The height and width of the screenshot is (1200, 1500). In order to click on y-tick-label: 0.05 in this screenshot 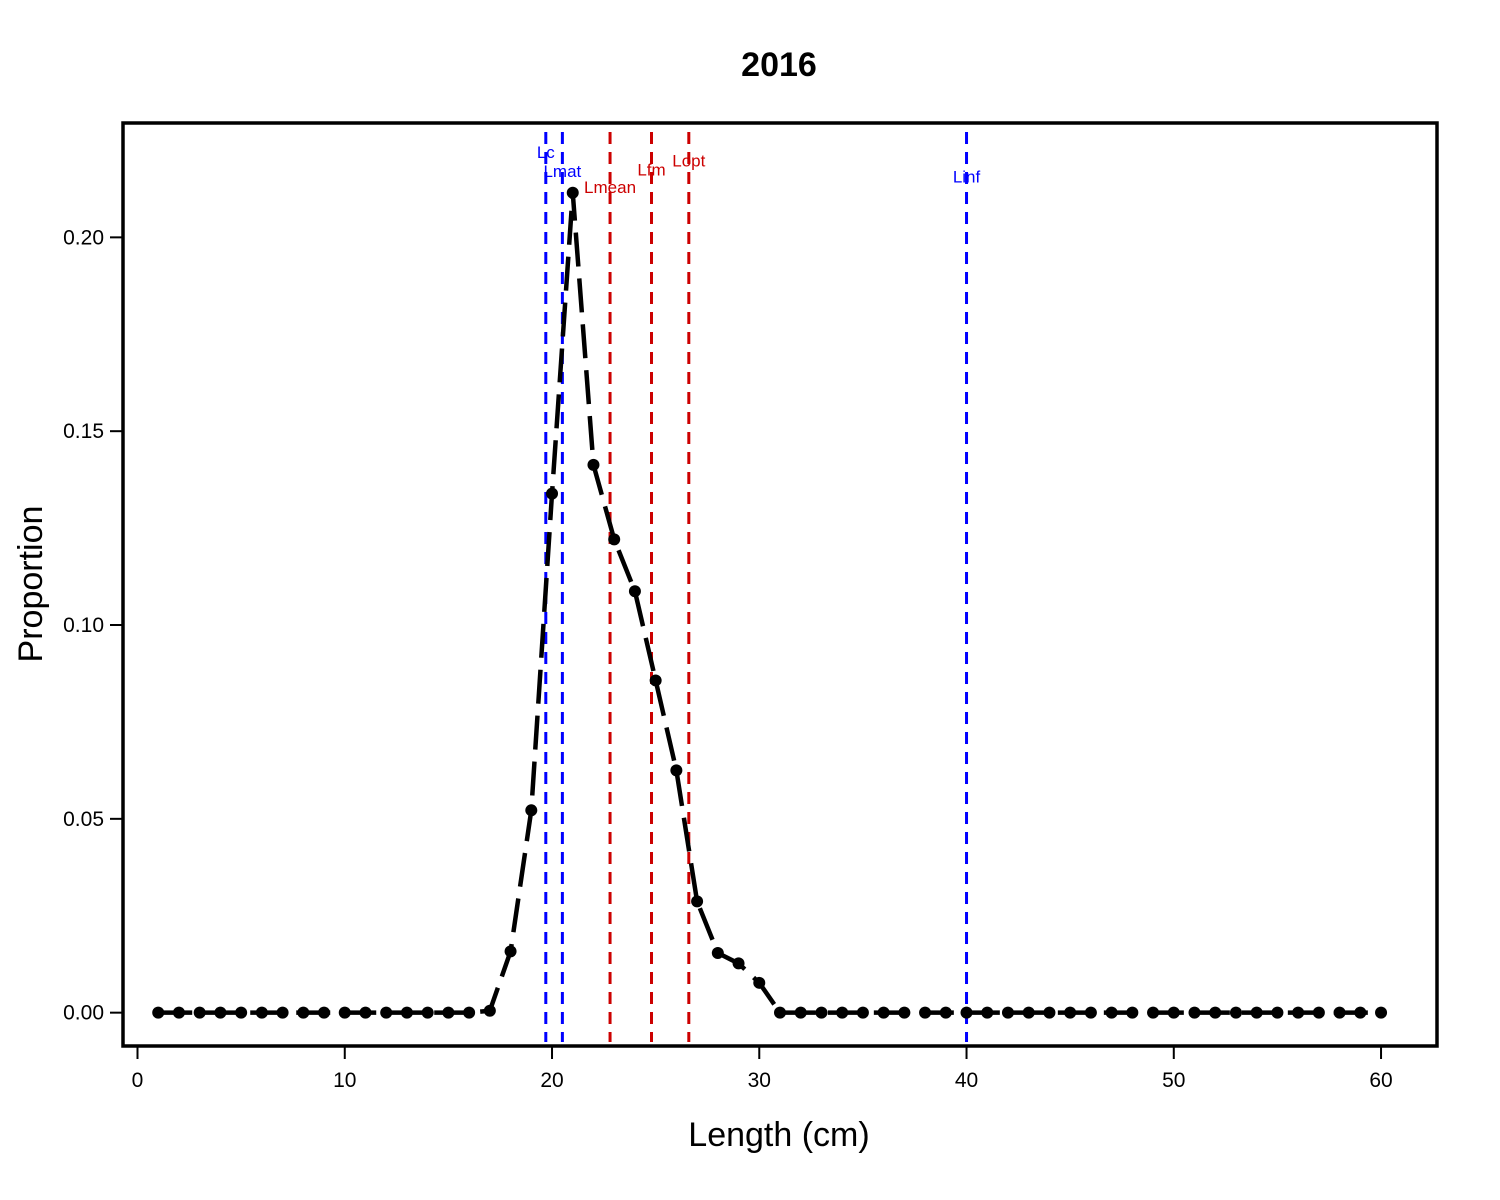, I will do `click(83, 819)`.